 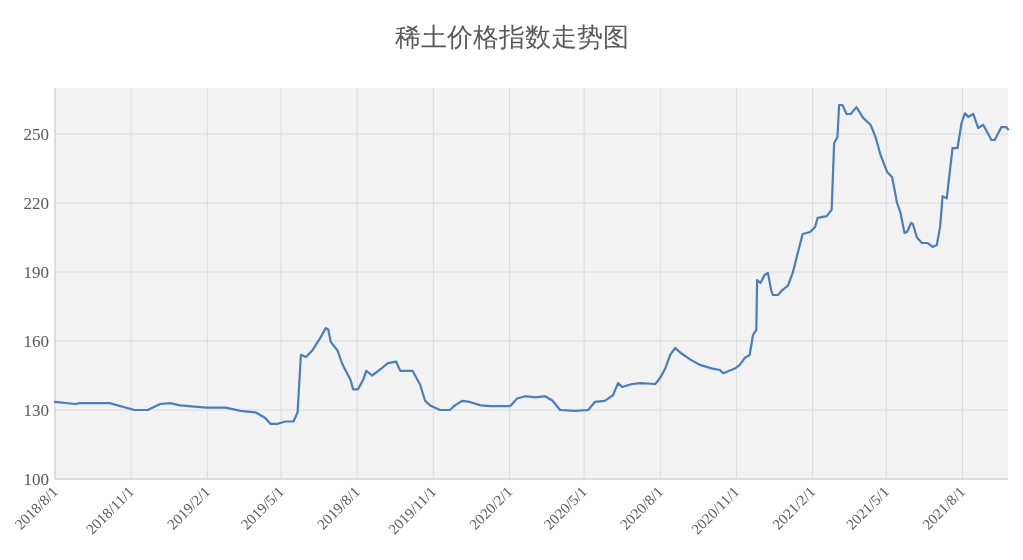 What do you see at coordinates (36, 341) in the screenshot?
I see `y-tick-label: 160` at bounding box center [36, 341].